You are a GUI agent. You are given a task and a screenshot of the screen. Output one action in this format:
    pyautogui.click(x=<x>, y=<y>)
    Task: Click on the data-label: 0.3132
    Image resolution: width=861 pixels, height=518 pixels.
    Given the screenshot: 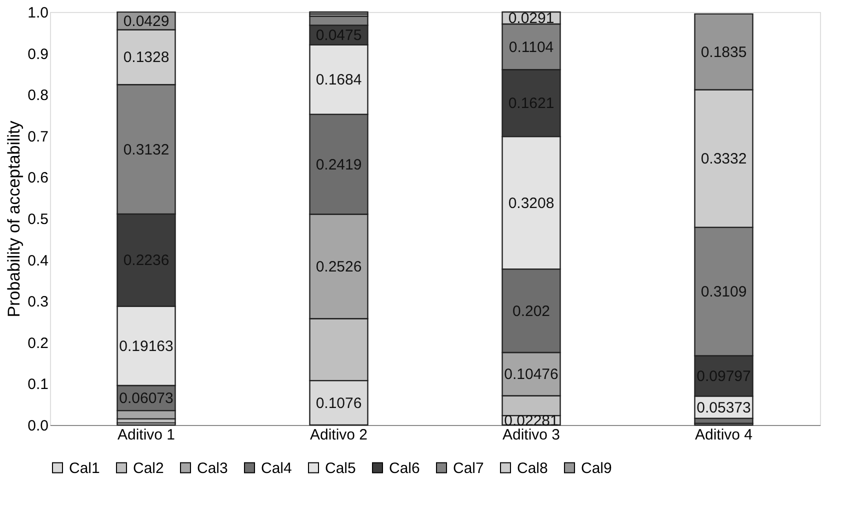 What is the action you would take?
    pyautogui.click(x=146, y=149)
    